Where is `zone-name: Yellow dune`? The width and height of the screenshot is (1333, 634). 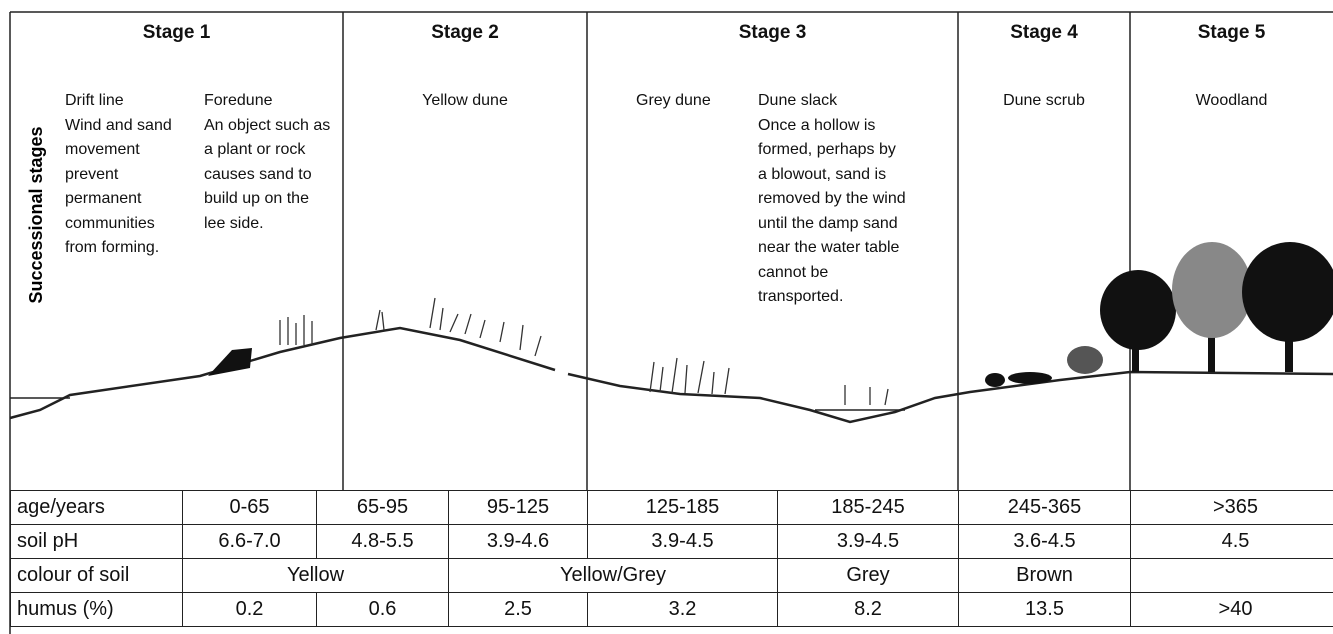 zone-name: Yellow dune is located at coordinates (465, 100).